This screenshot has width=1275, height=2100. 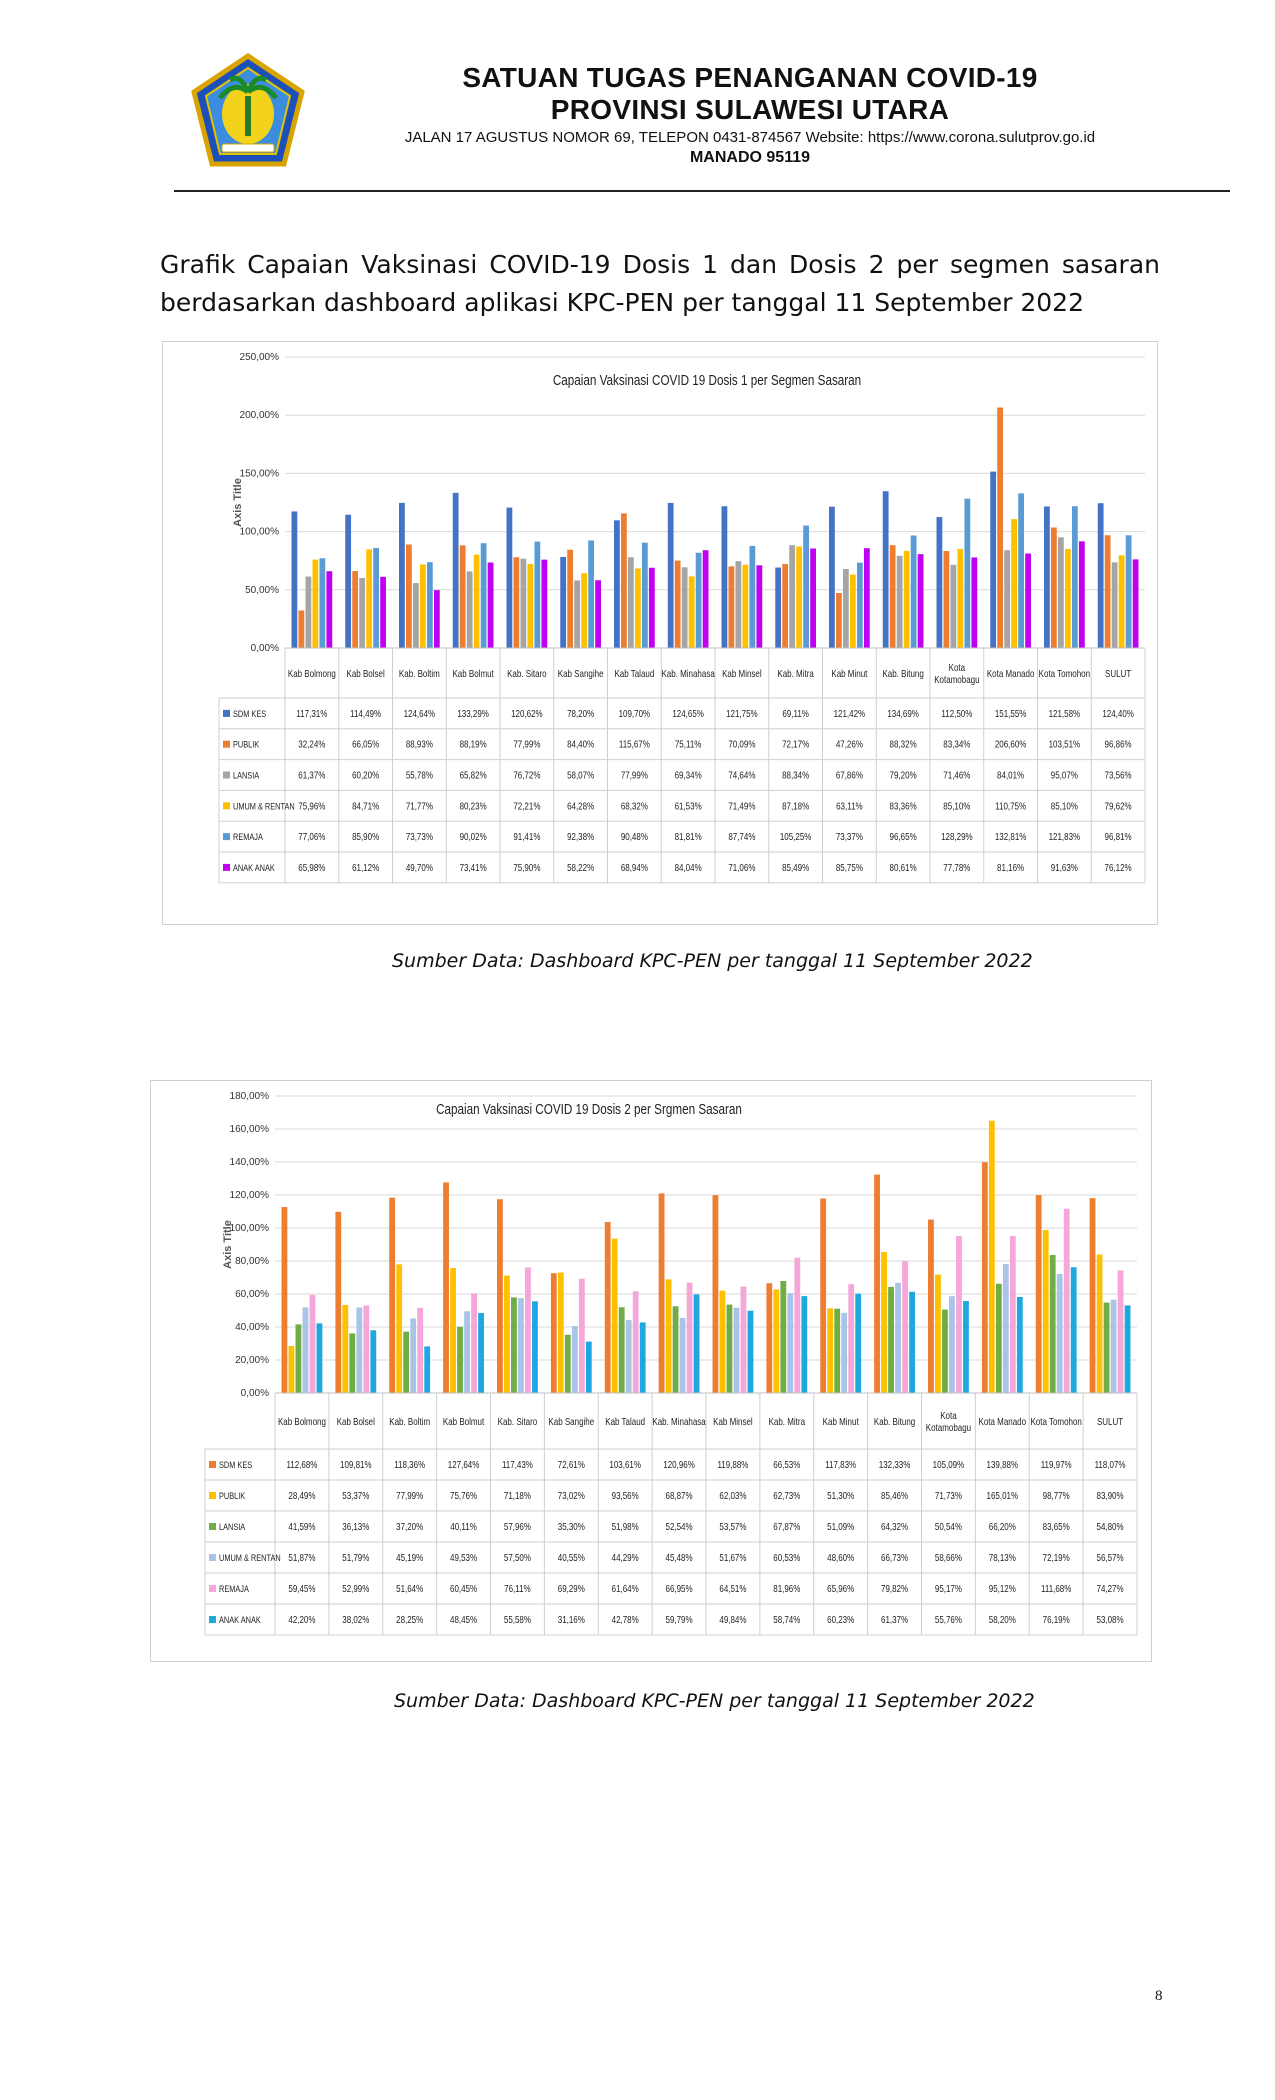 I want to click on letterhead-city: MANADO 95119, so click(x=750, y=157).